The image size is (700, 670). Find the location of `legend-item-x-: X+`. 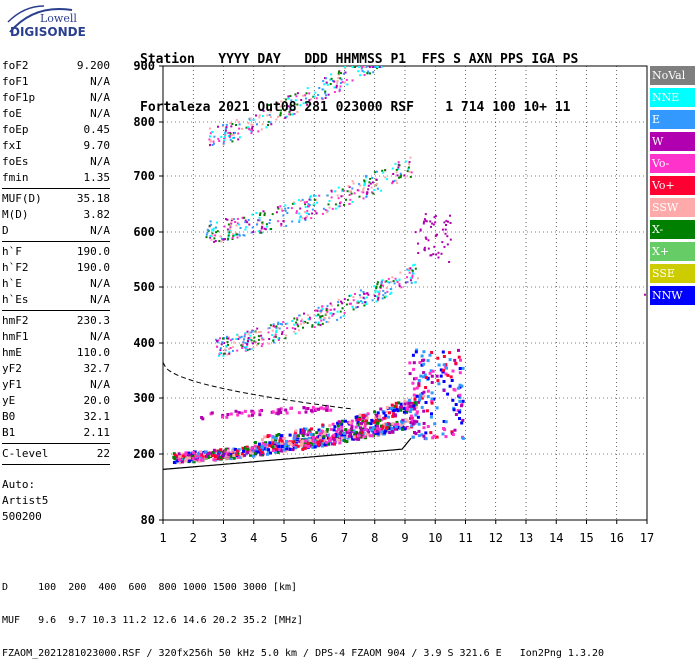

legend-item-x-: X+ is located at coordinates (672, 251).